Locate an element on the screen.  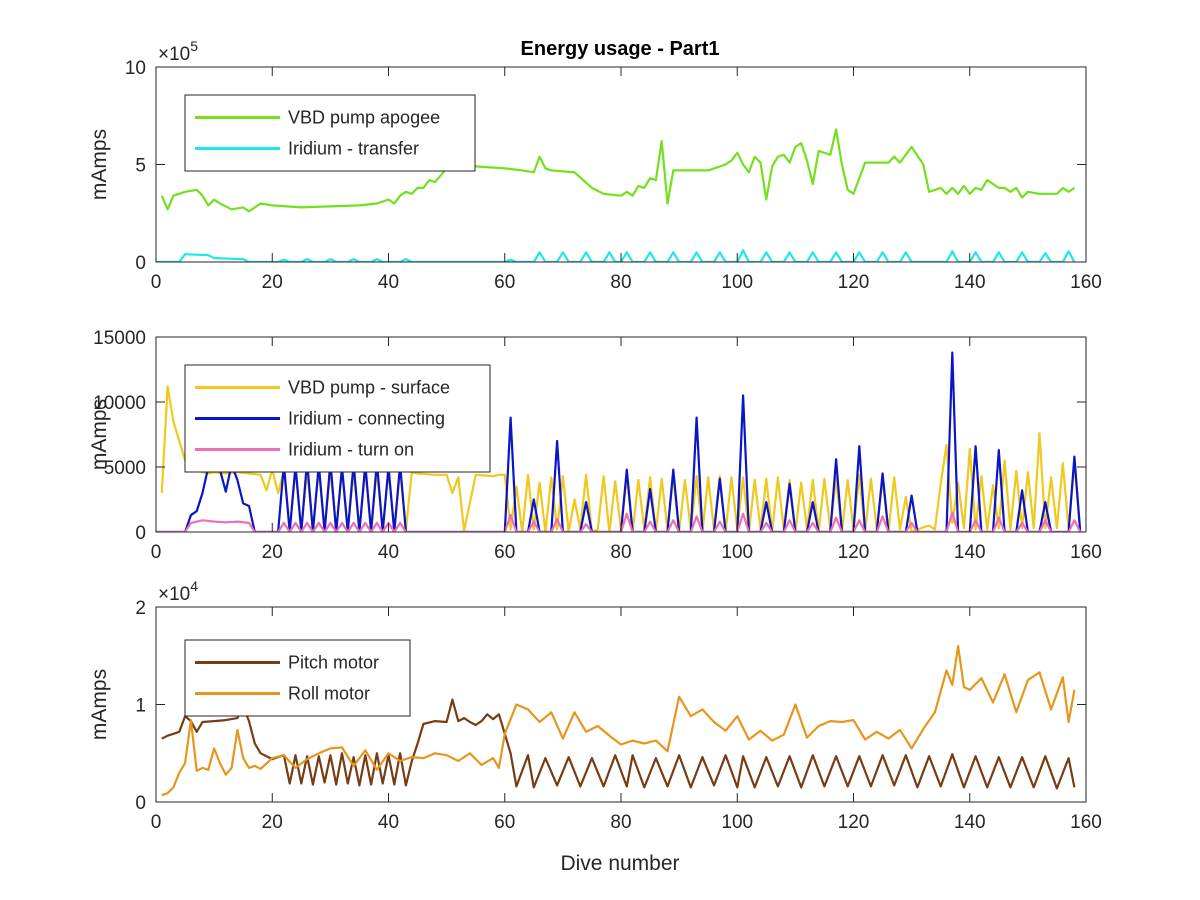
legend: VBD pump apogee Iridium - transfer is located at coordinates (330, 133).